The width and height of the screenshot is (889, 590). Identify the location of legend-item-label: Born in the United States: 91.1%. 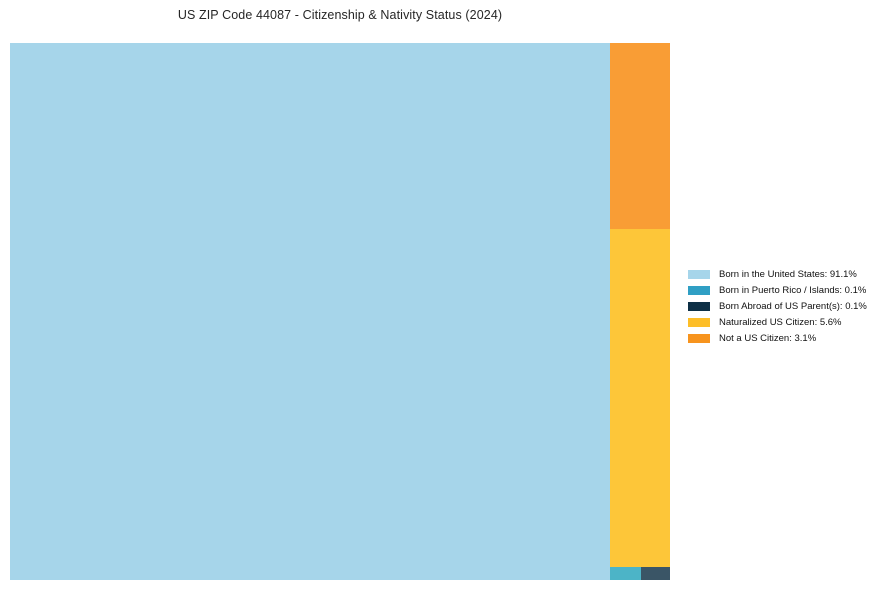
(788, 274).